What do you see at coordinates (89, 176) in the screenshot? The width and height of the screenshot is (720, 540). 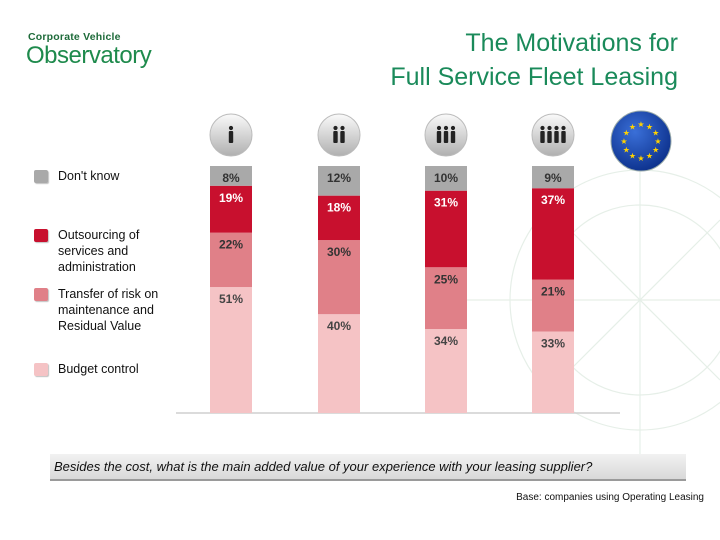 I see `legend-label-dont-know: Don't know` at bounding box center [89, 176].